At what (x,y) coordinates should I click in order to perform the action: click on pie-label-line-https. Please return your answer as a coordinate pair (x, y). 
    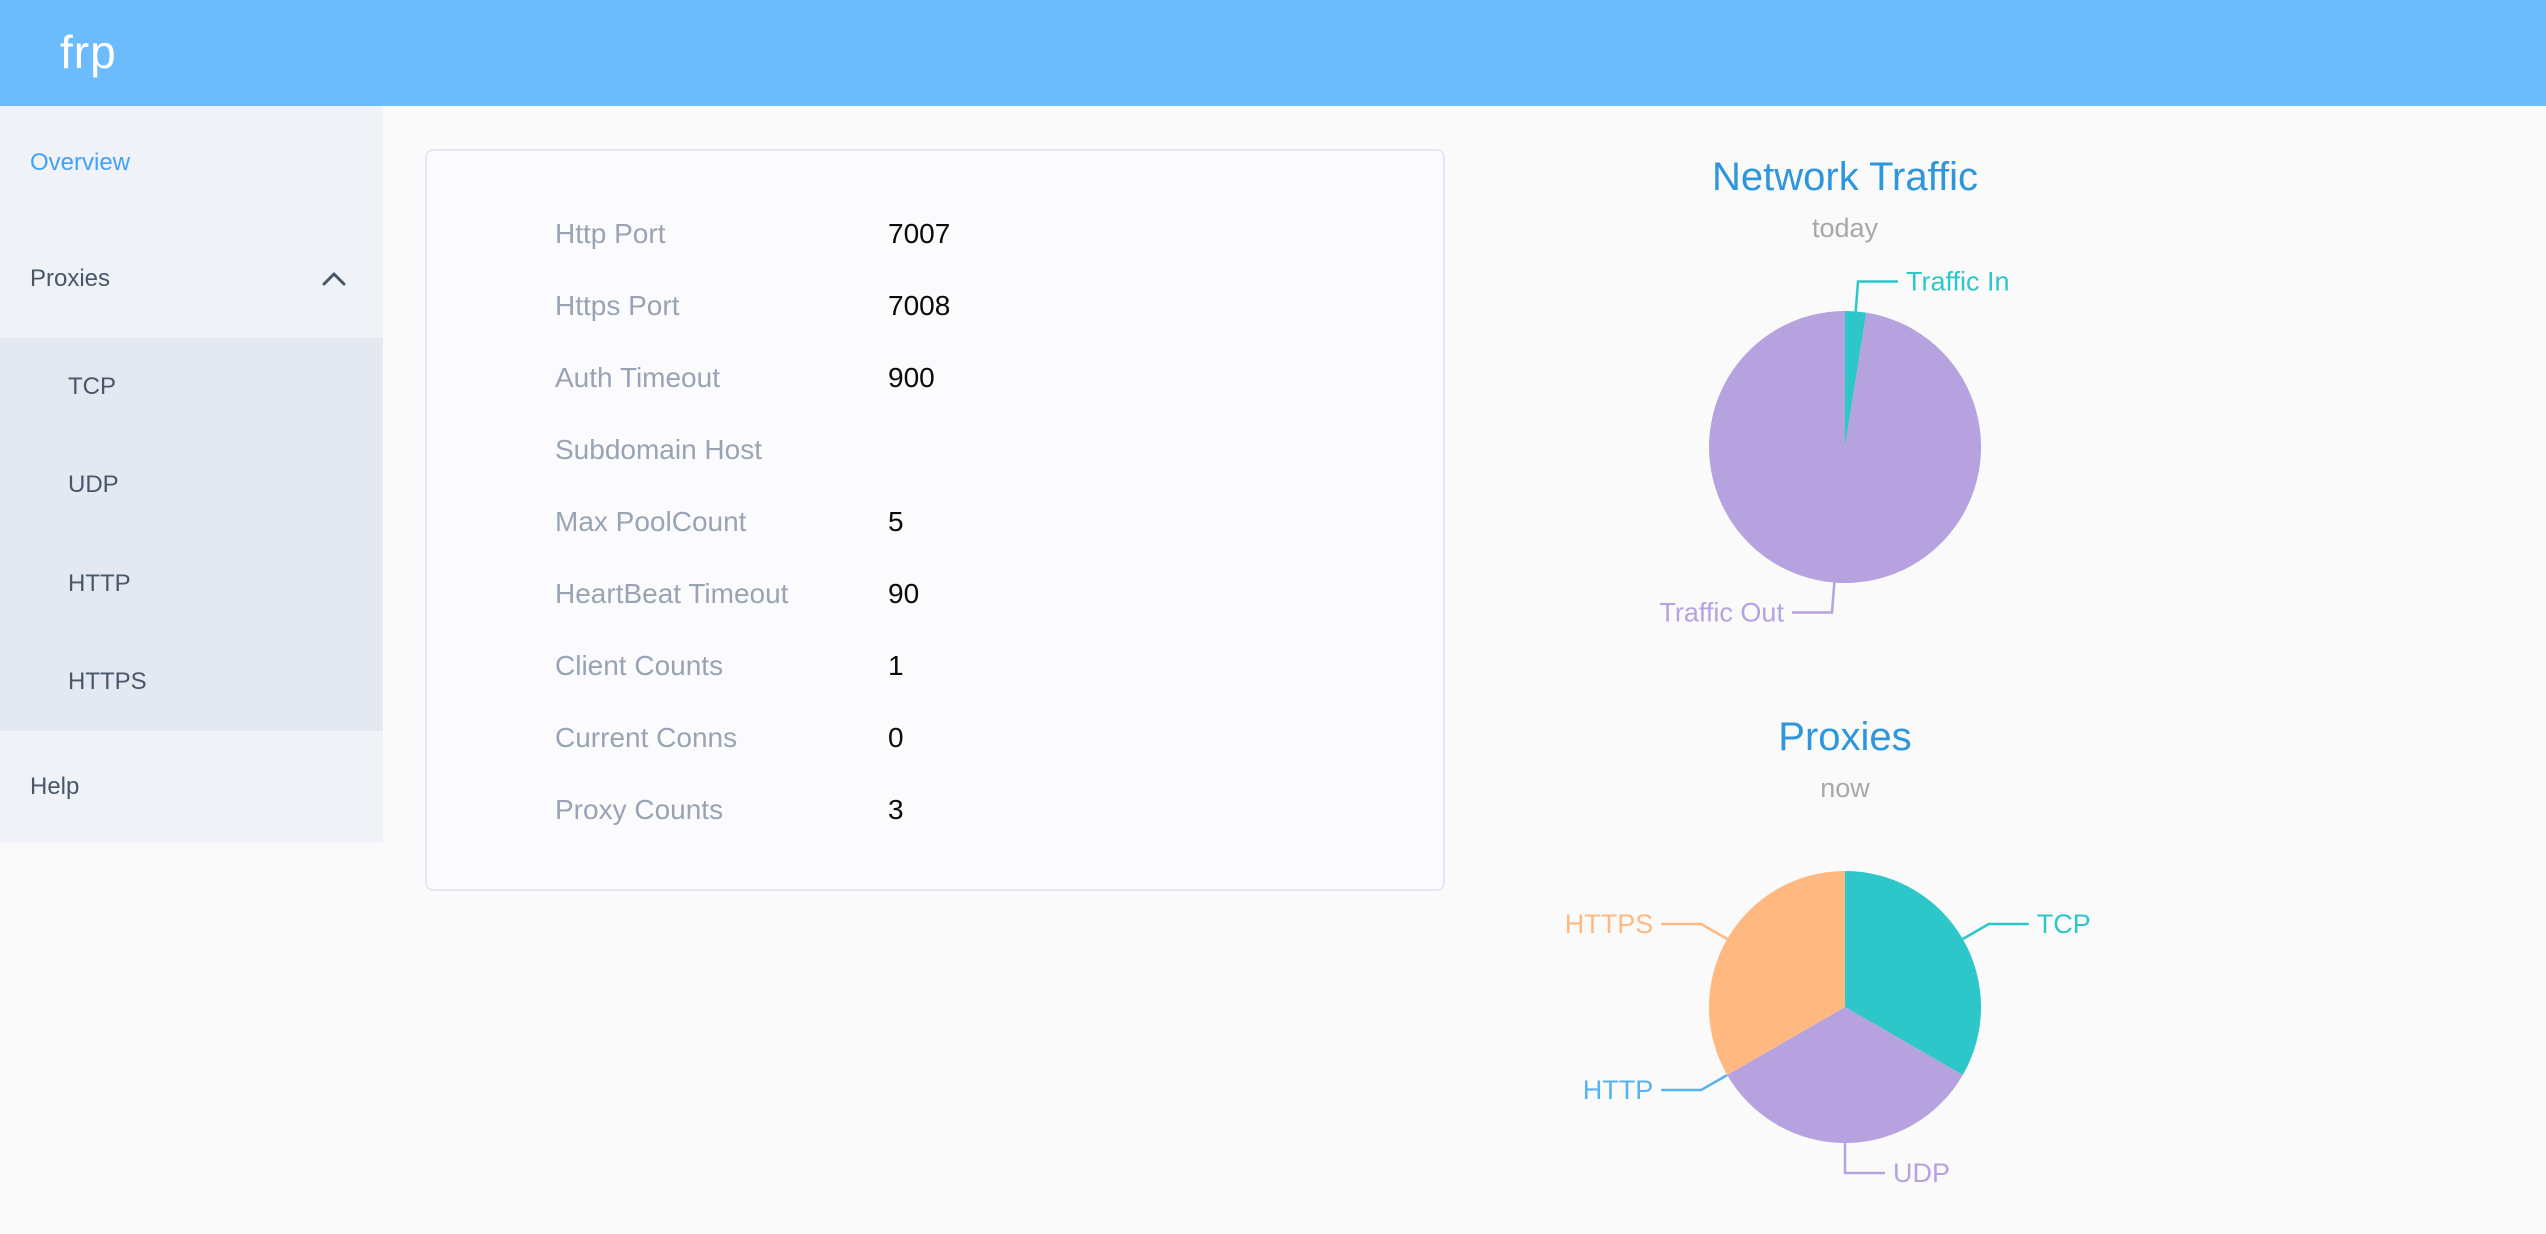
    Looking at the image, I should click on (1694, 931).